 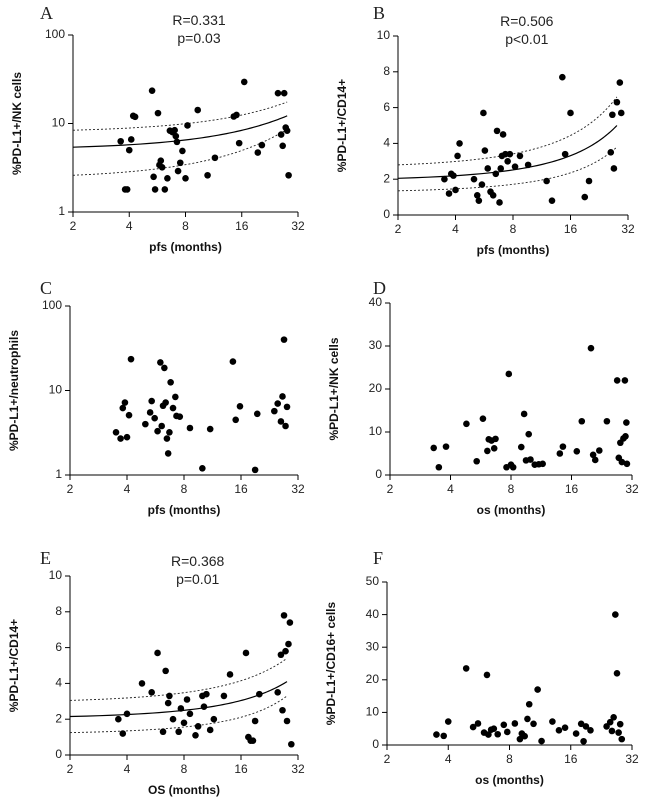 What do you see at coordinates (127, 489) in the screenshot?
I see `x-tick-label: 4` at bounding box center [127, 489].